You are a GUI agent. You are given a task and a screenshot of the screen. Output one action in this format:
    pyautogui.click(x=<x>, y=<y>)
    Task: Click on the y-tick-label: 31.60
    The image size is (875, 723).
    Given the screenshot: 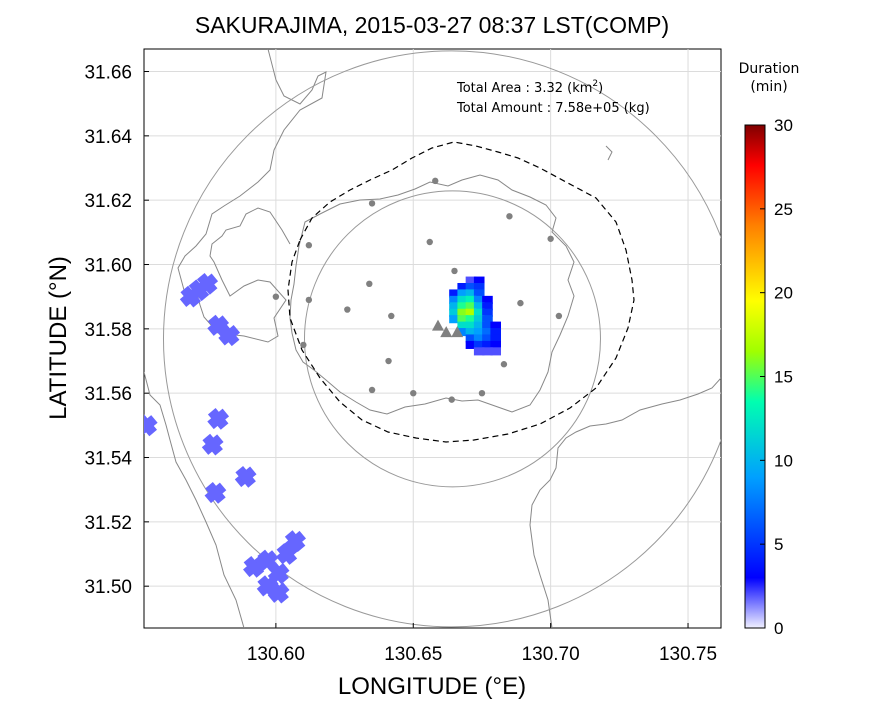 What is the action you would take?
    pyautogui.click(x=108, y=266)
    